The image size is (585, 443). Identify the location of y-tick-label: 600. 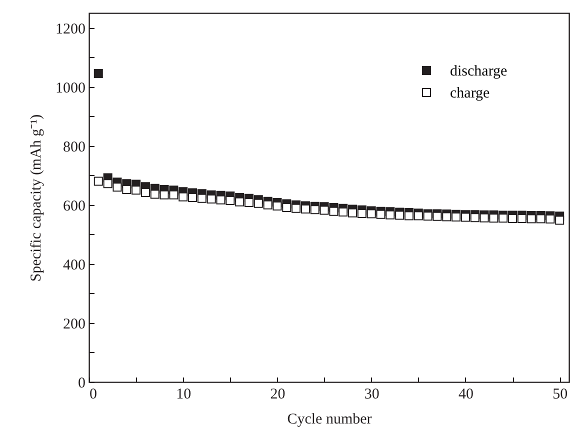
(74, 206).